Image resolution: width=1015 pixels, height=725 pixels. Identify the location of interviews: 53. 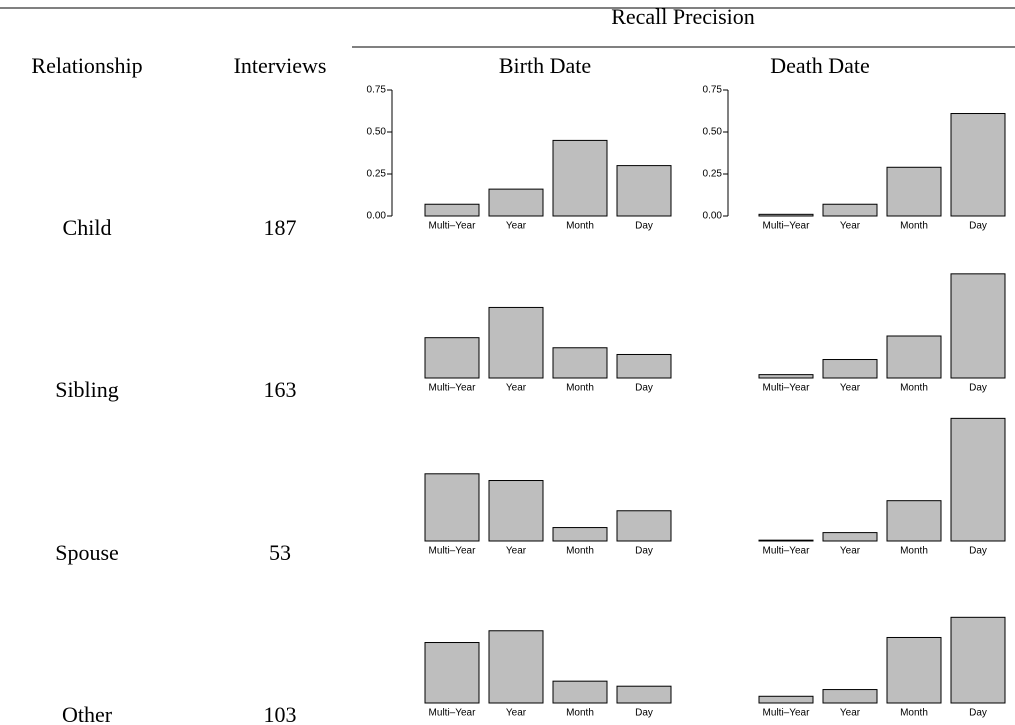
(280, 552).